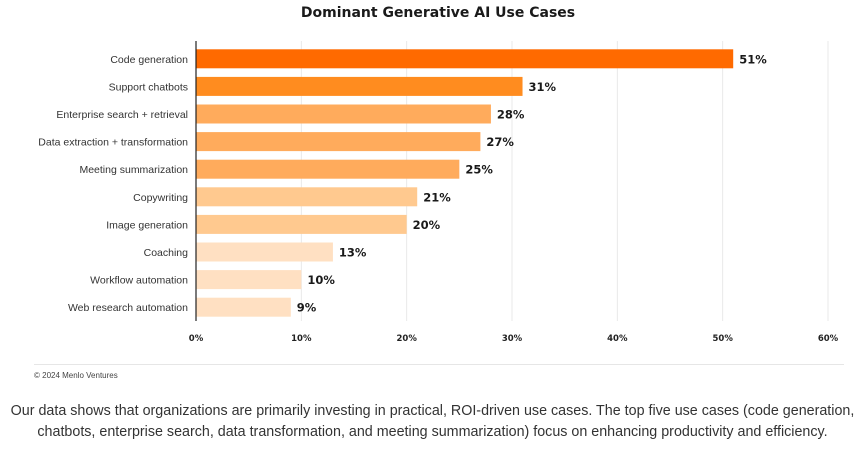 This screenshot has height=469, width=865. I want to click on value-label: 10%, so click(321, 280).